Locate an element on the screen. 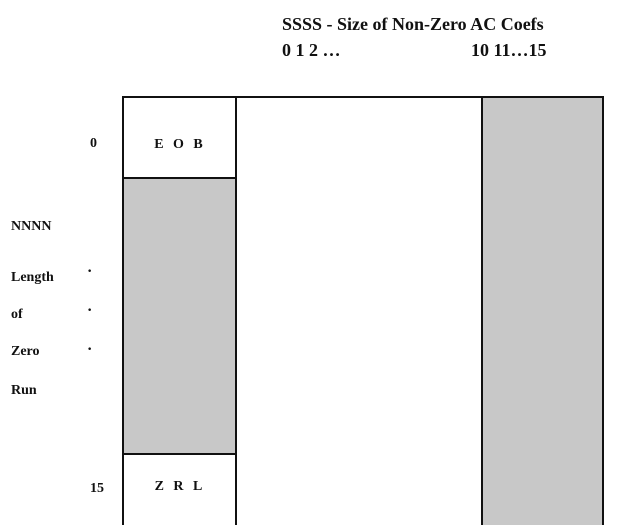 This screenshot has width=617, height=525. grid-top-border is located at coordinates (363, 97).